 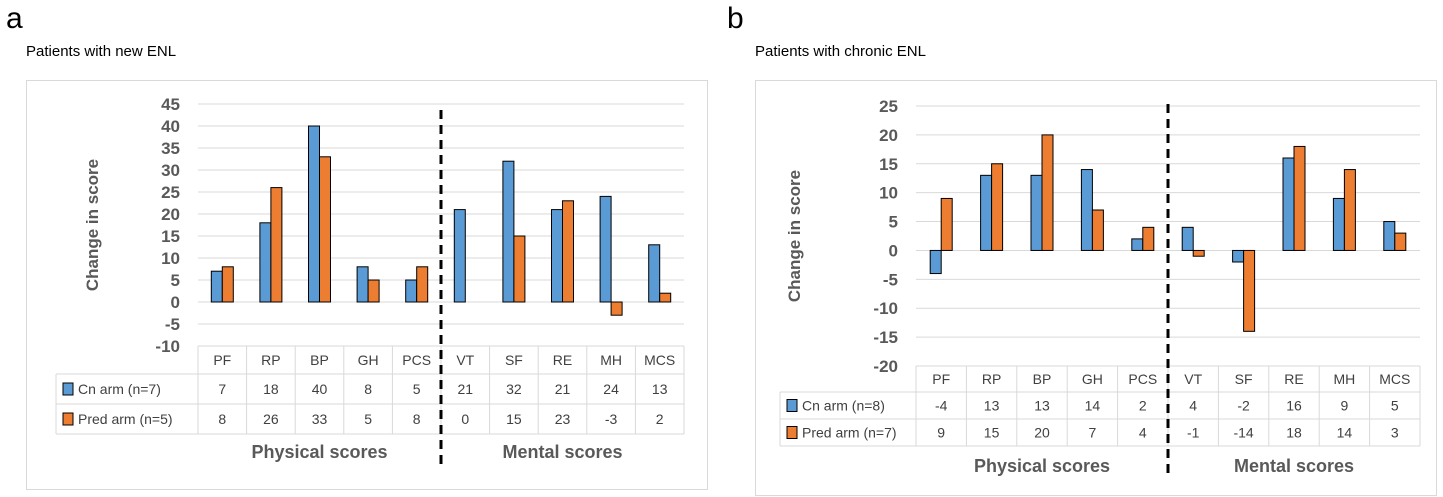 What do you see at coordinates (885, 337) in the screenshot?
I see `y-tick-label: -15` at bounding box center [885, 337].